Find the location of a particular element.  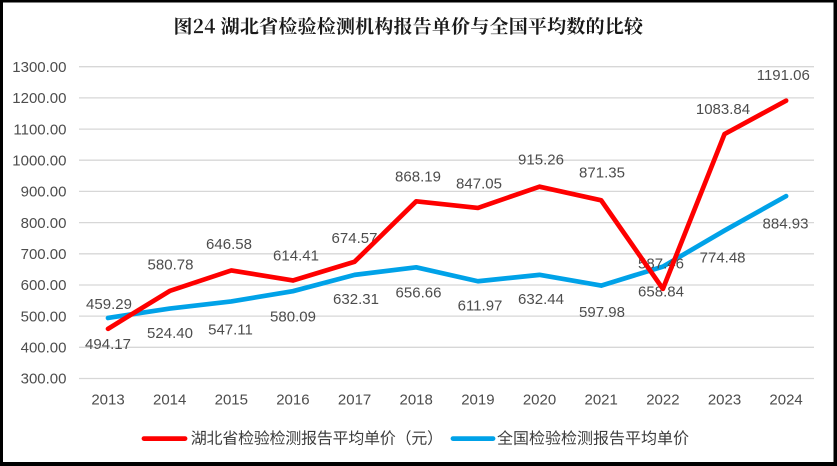

svg-text: 524.40 is located at coordinates (170, 333).